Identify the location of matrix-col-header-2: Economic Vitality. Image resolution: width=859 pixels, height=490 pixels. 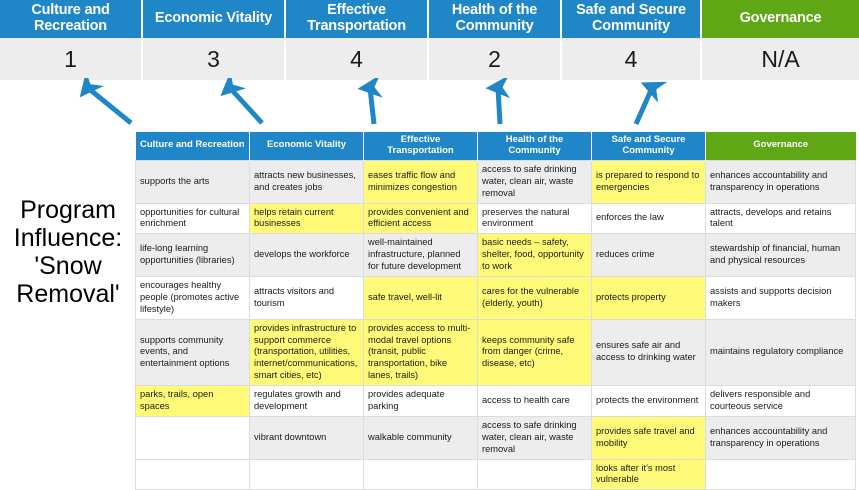
(306, 146).